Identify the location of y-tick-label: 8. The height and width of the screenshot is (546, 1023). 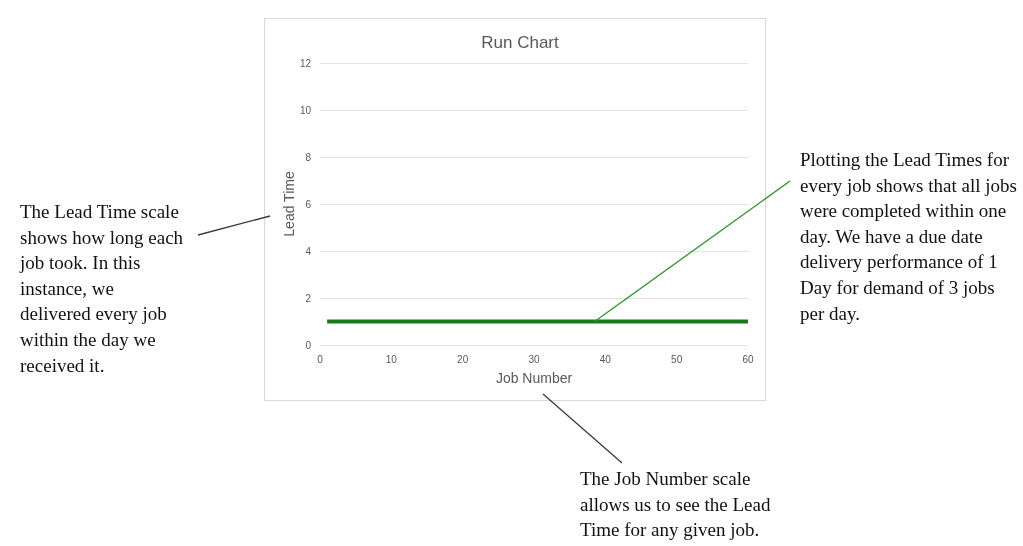
(308, 157).